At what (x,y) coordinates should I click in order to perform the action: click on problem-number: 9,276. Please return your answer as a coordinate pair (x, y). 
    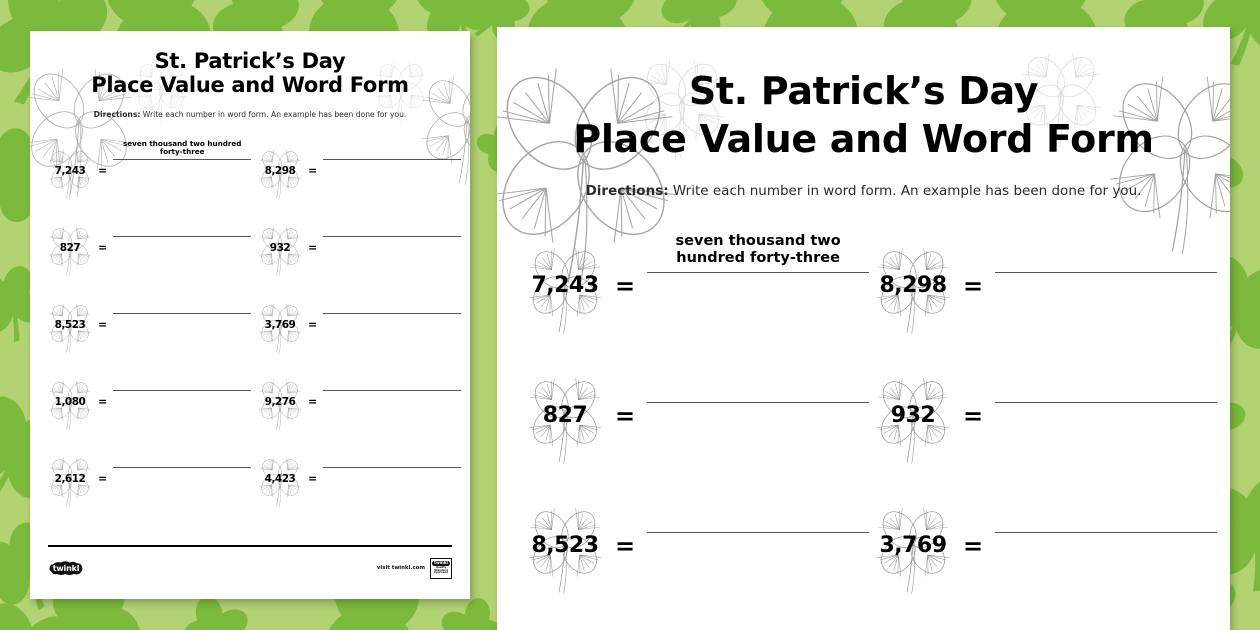
    Looking at the image, I should click on (280, 401).